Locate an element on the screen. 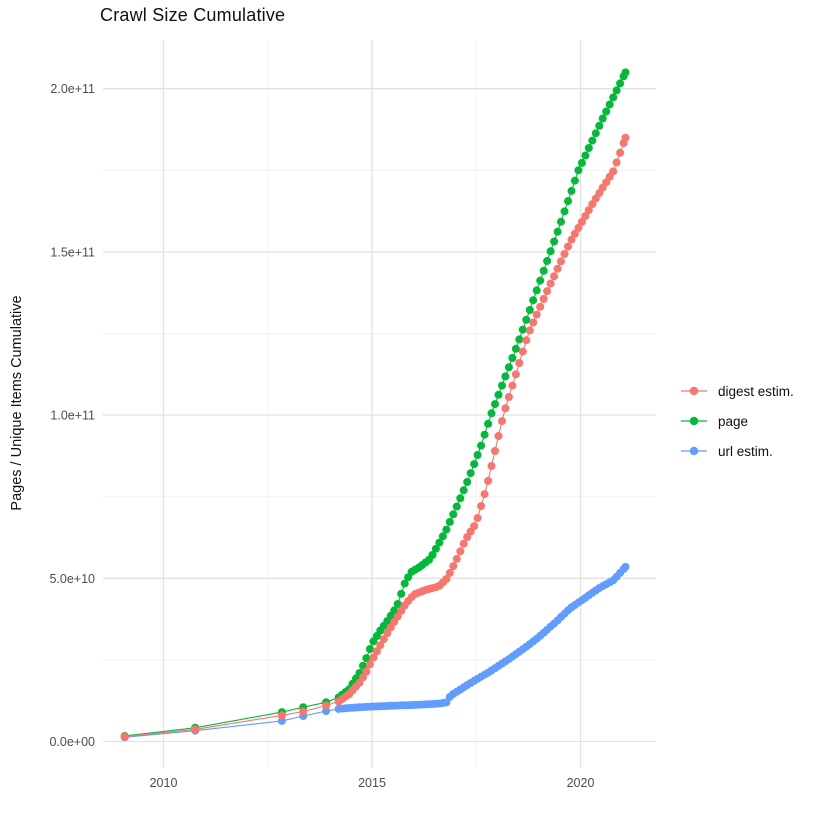 The height and width of the screenshot is (827, 826). x-tick-label: 2010 is located at coordinates (164, 783).